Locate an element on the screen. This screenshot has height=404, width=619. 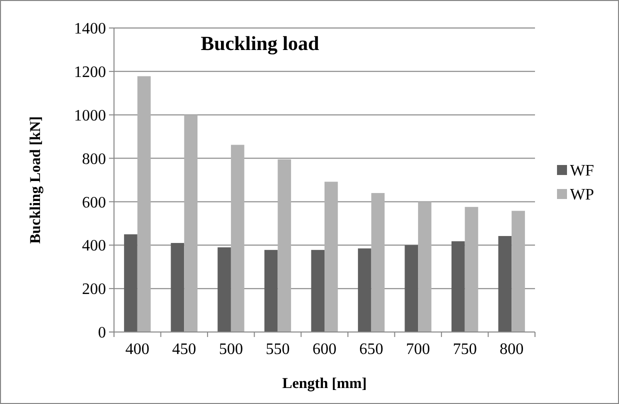
x-tick-label: 400 is located at coordinates (137, 349).